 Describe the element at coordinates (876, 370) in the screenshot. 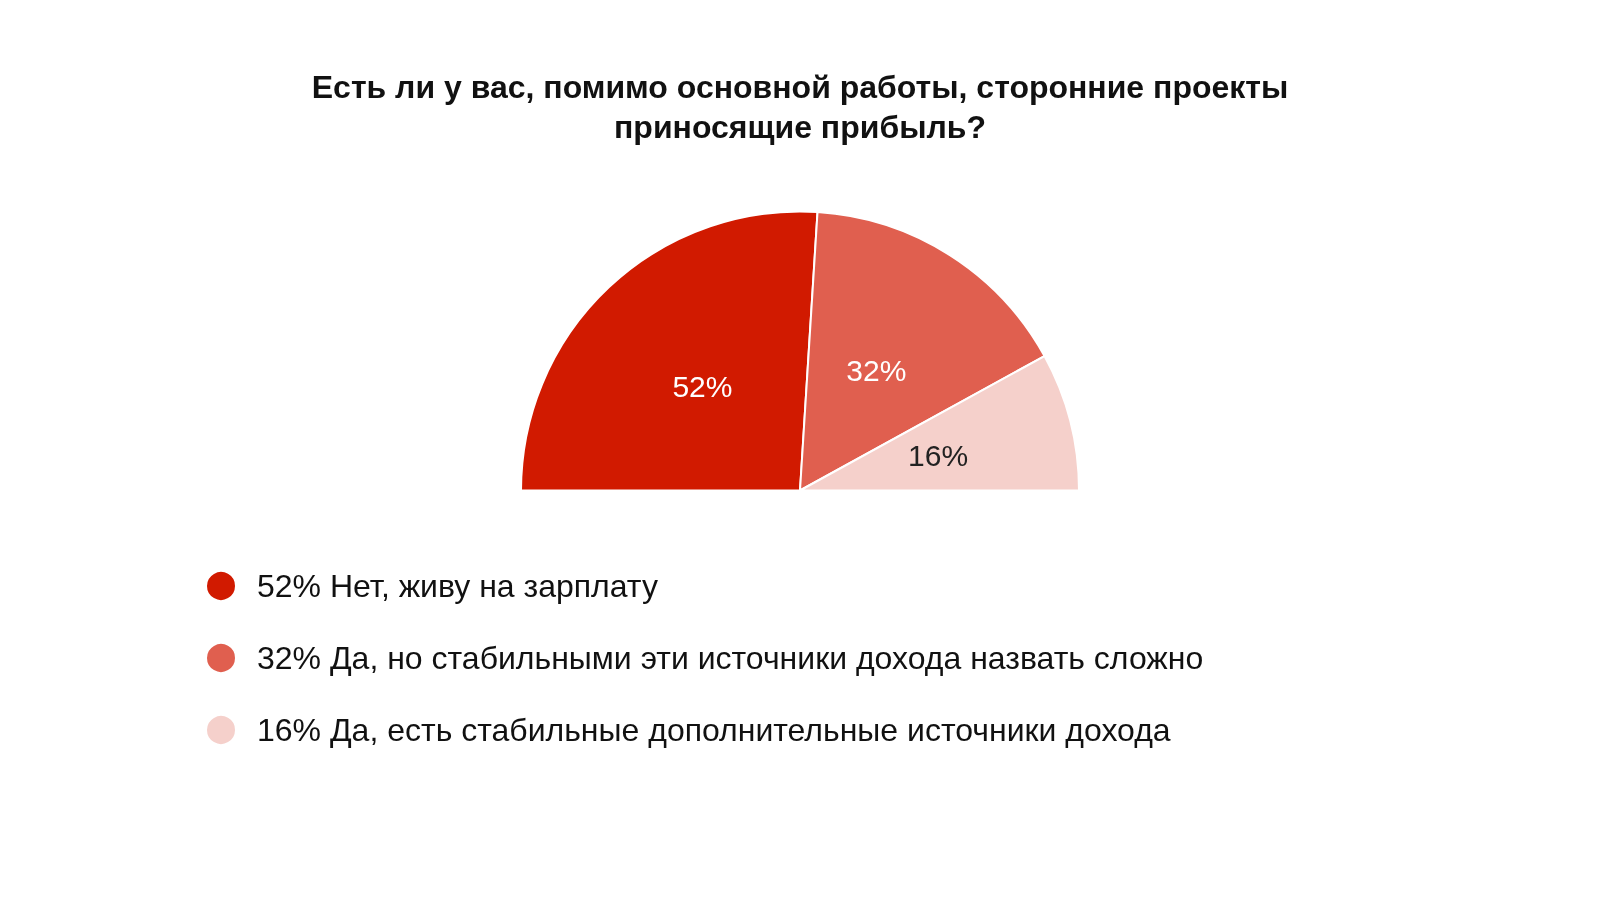

I see `data-label: 32%` at that location.